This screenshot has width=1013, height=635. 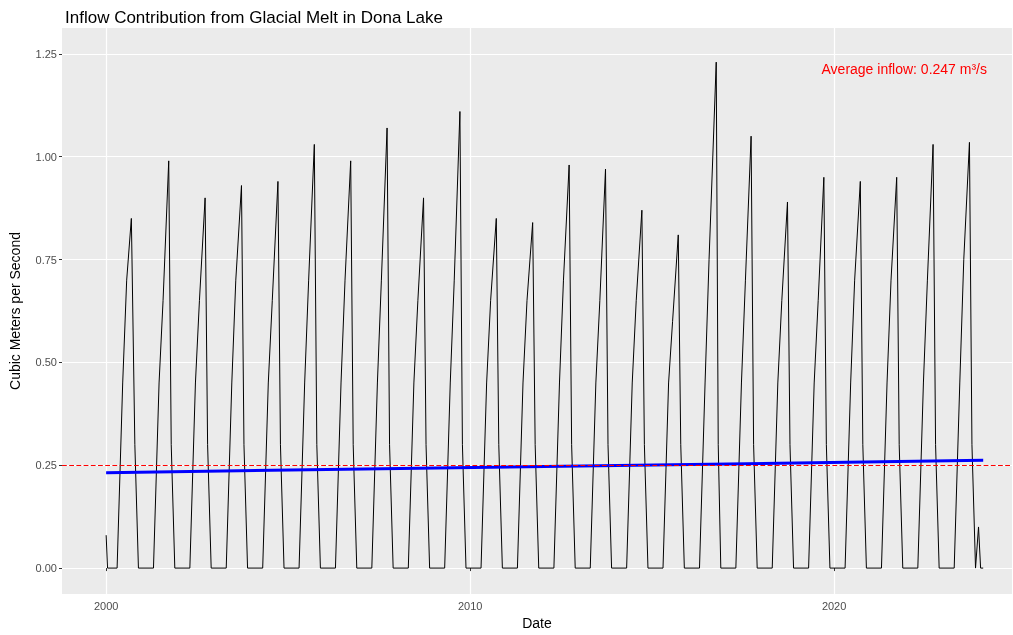 I want to click on x-tick-label: 2000, so click(x=106, y=605).